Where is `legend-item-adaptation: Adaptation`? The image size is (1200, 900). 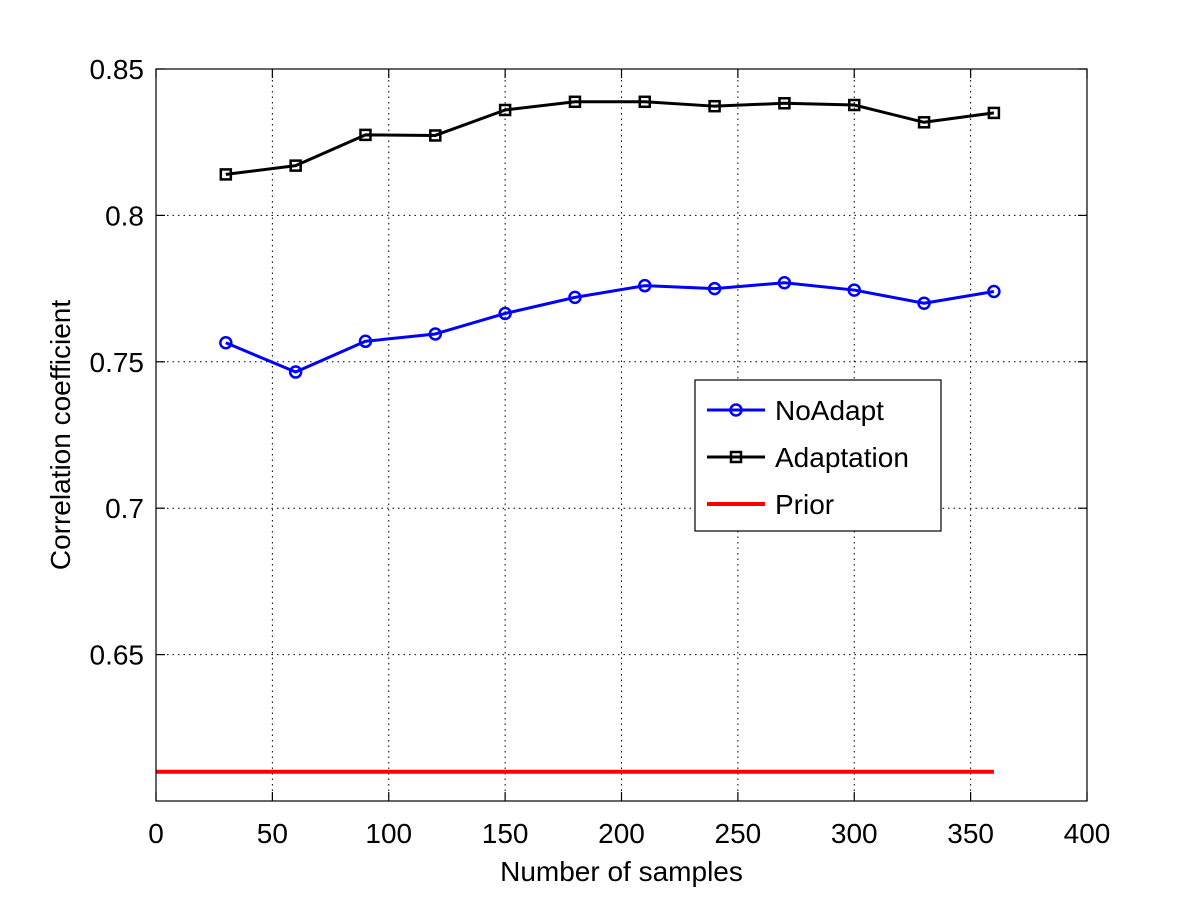 legend-item-adaptation: Adaptation is located at coordinates (808, 457).